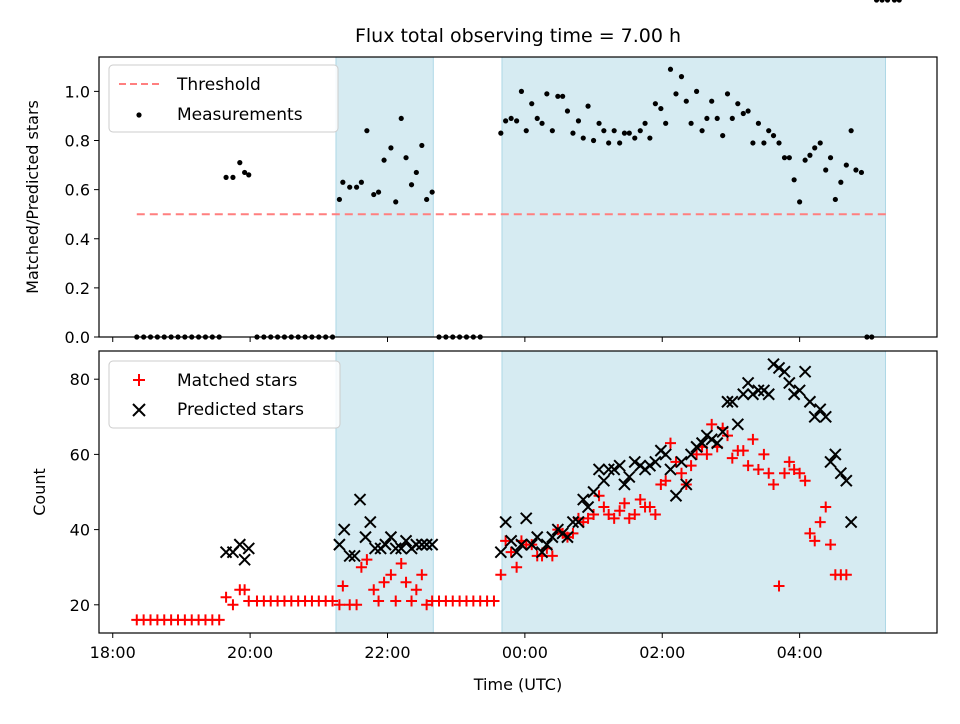 Image resolution: width=960 pixels, height=724 pixels. I want to click on legend-measurements-swatch, so click(139, 115).